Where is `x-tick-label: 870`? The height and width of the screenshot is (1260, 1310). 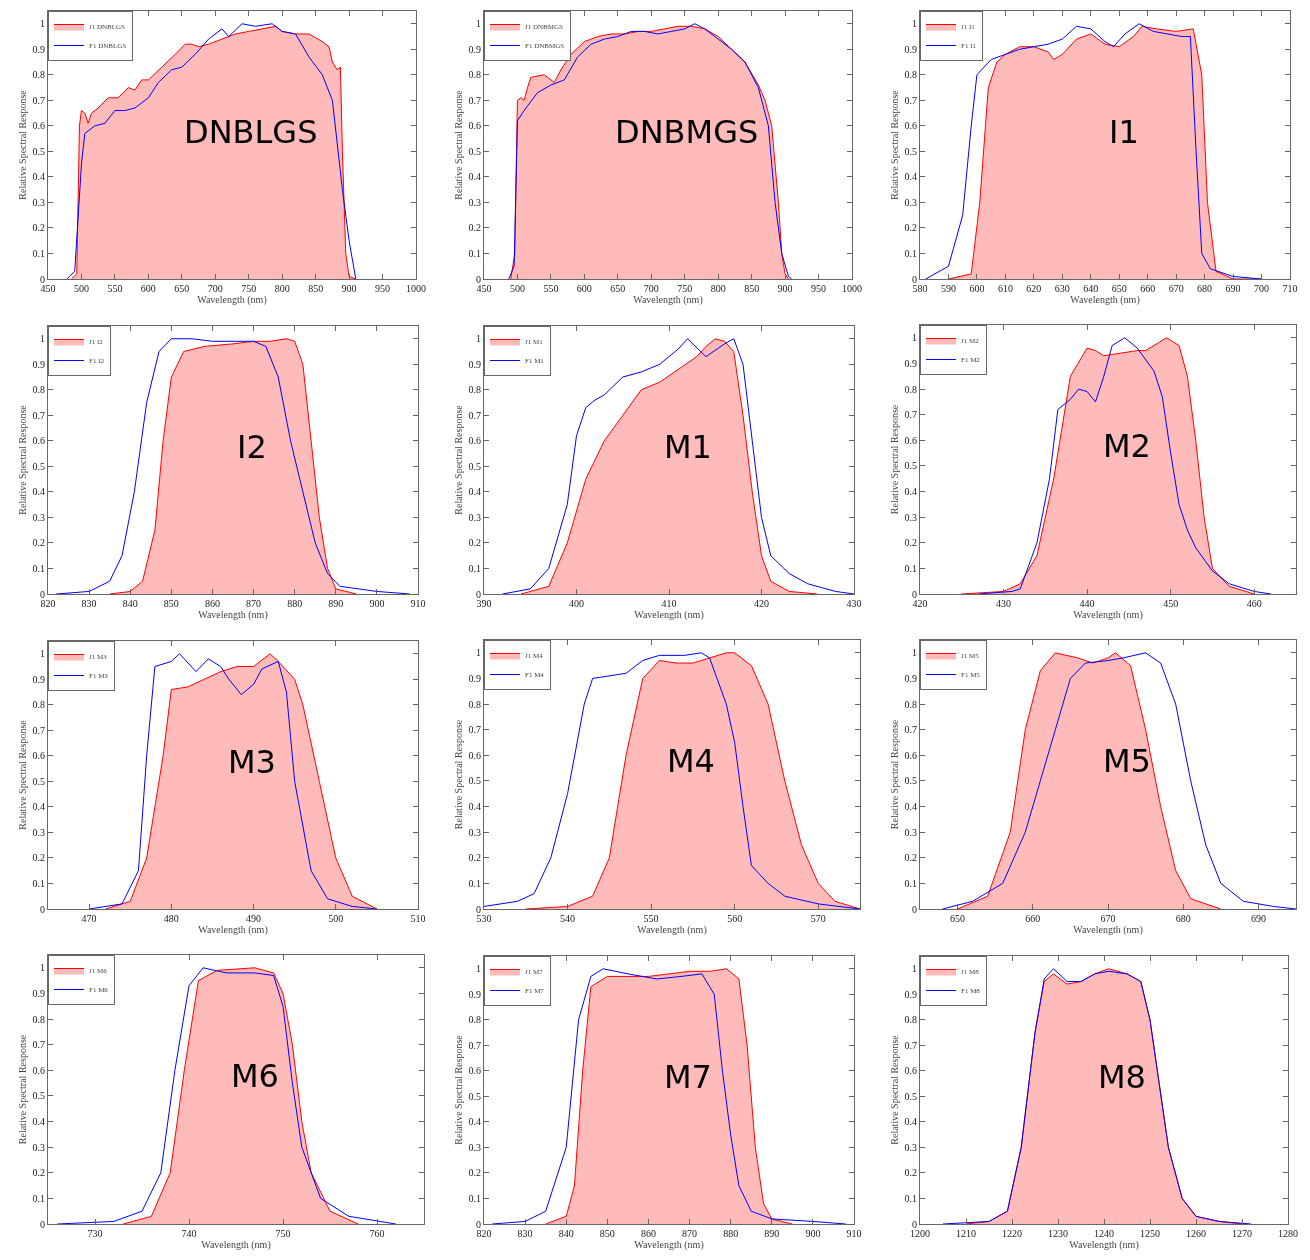
x-tick-label: 870 is located at coordinates (254, 603).